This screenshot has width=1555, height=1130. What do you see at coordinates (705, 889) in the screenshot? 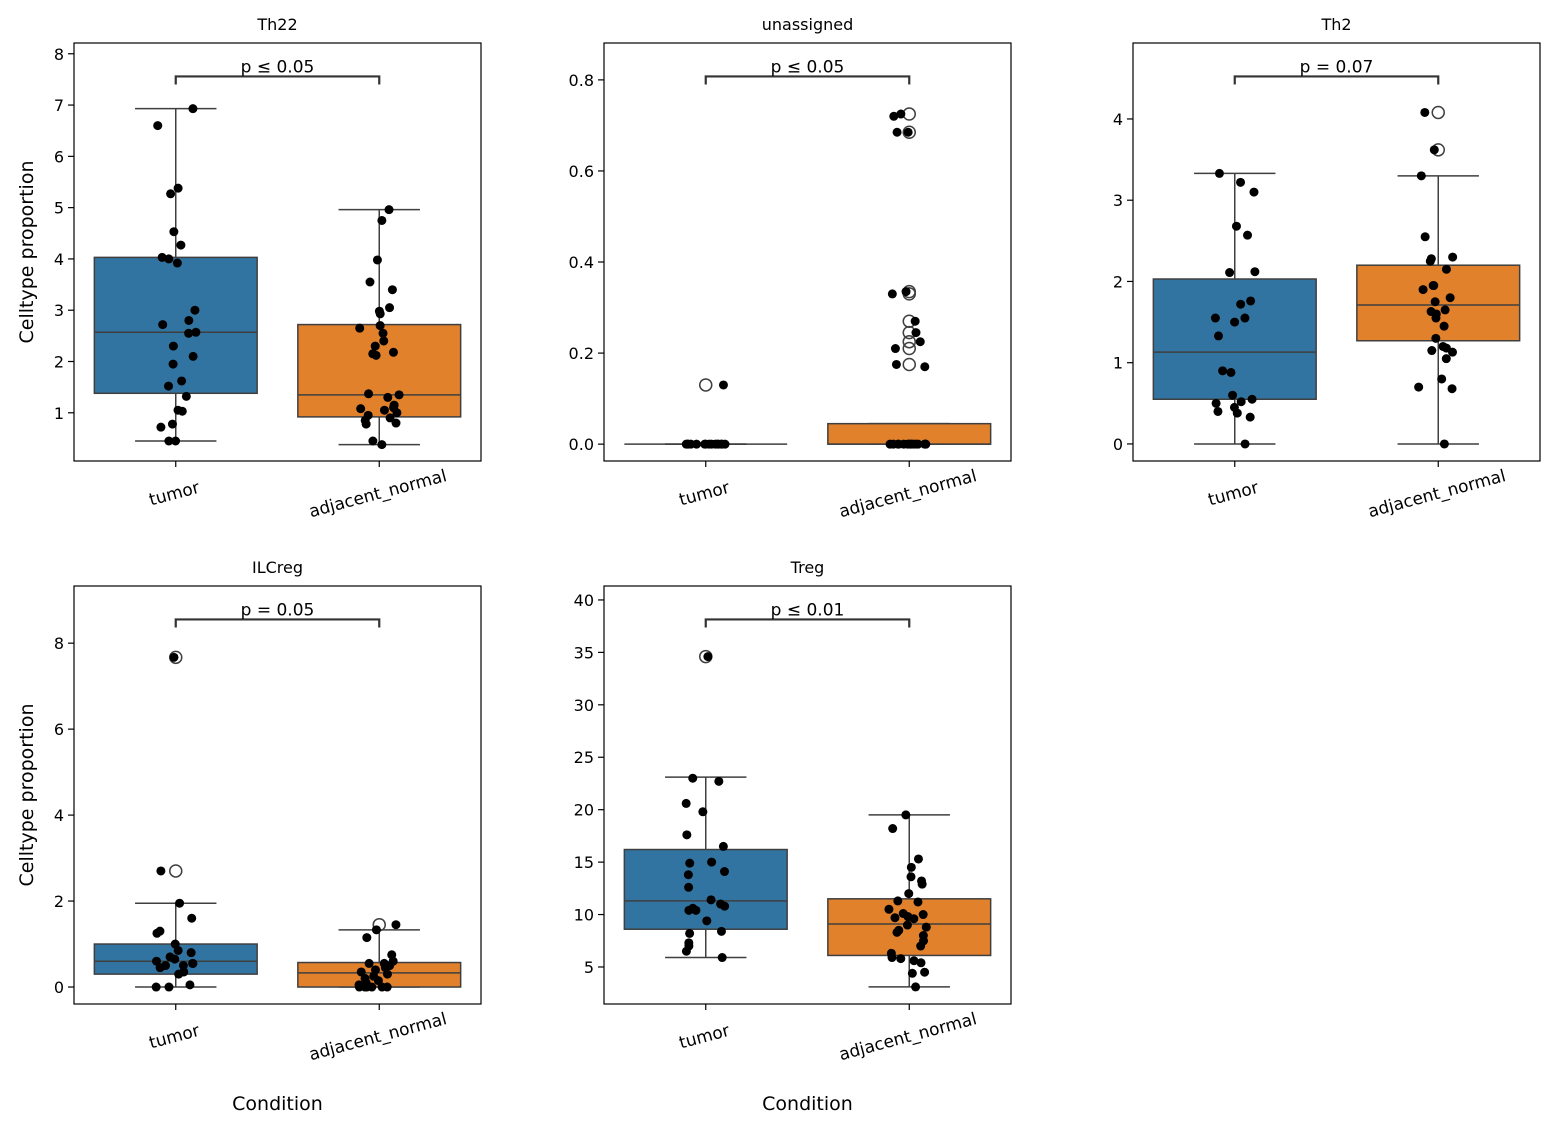
I see `box` at bounding box center [705, 889].